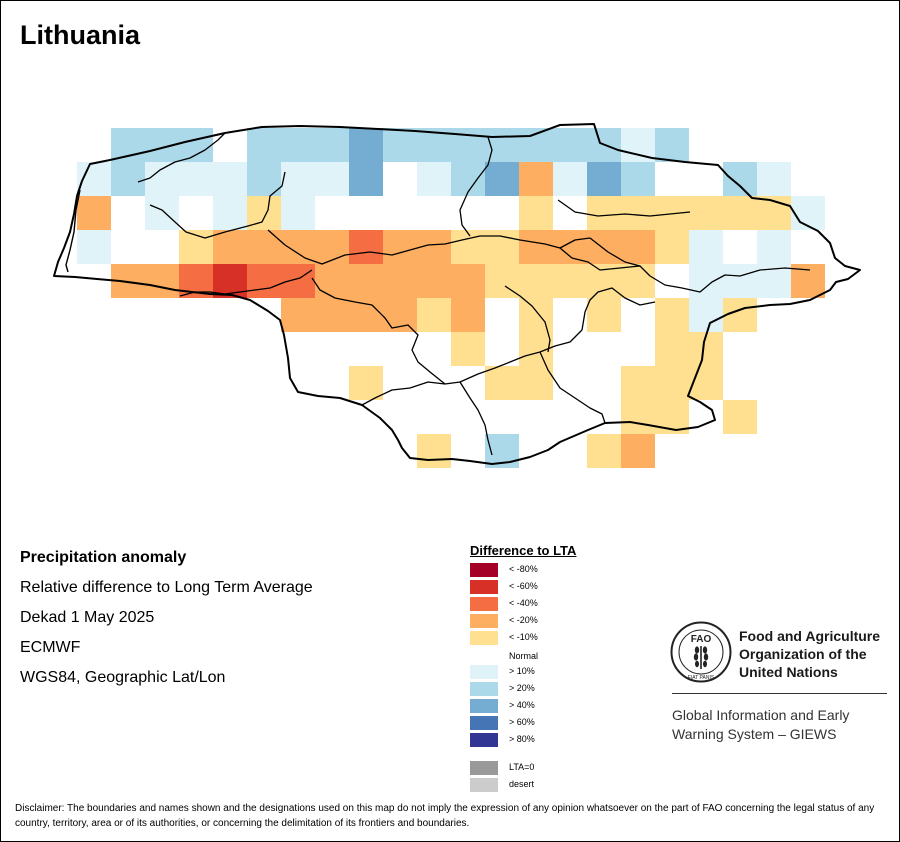 This screenshot has width=900, height=842. What do you see at coordinates (522, 705) in the screenshot?
I see `legend-label: > 40%` at bounding box center [522, 705].